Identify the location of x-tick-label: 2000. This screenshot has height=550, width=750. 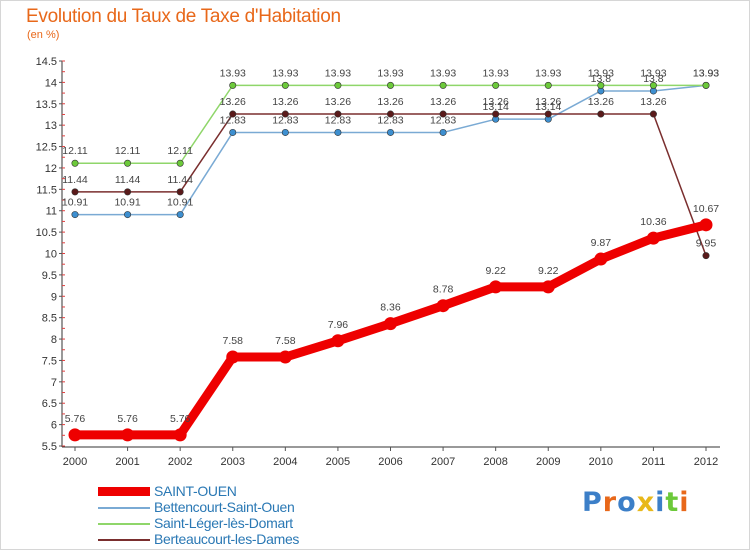
(75, 462).